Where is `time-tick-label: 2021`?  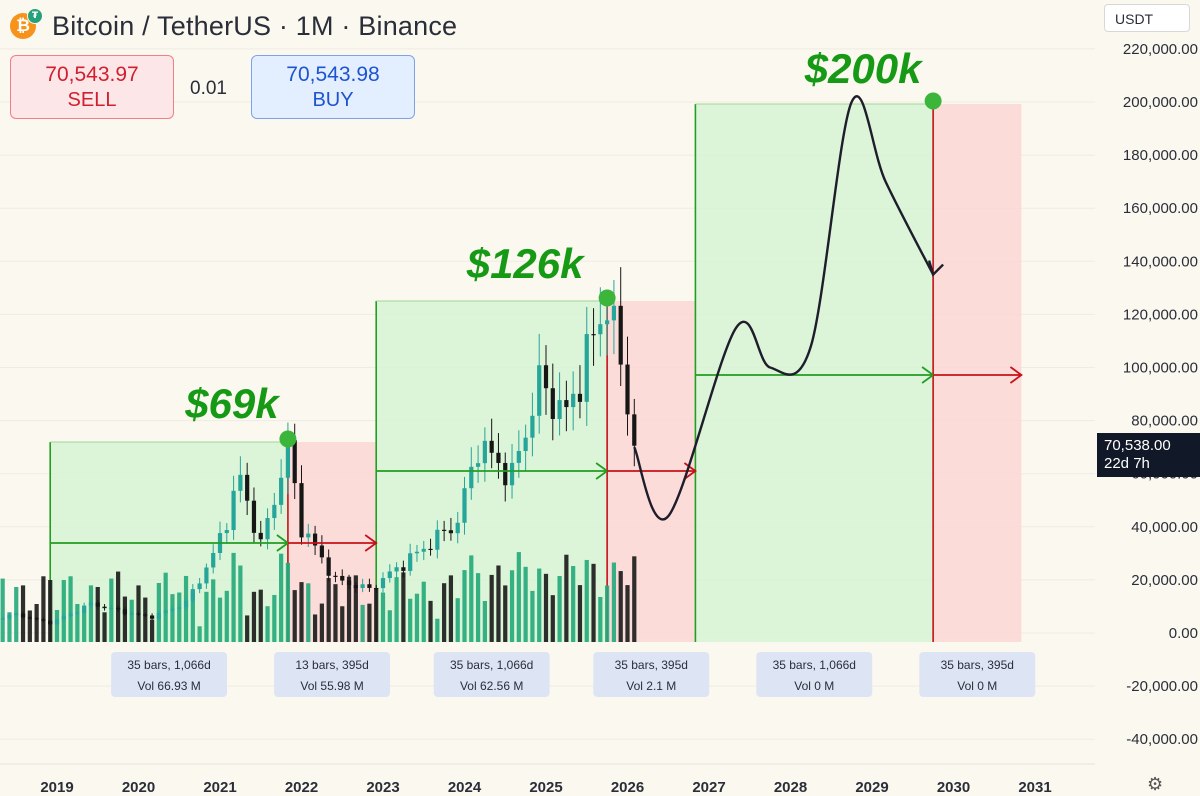
time-tick-label: 2021 is located at coordinates (219, 787).